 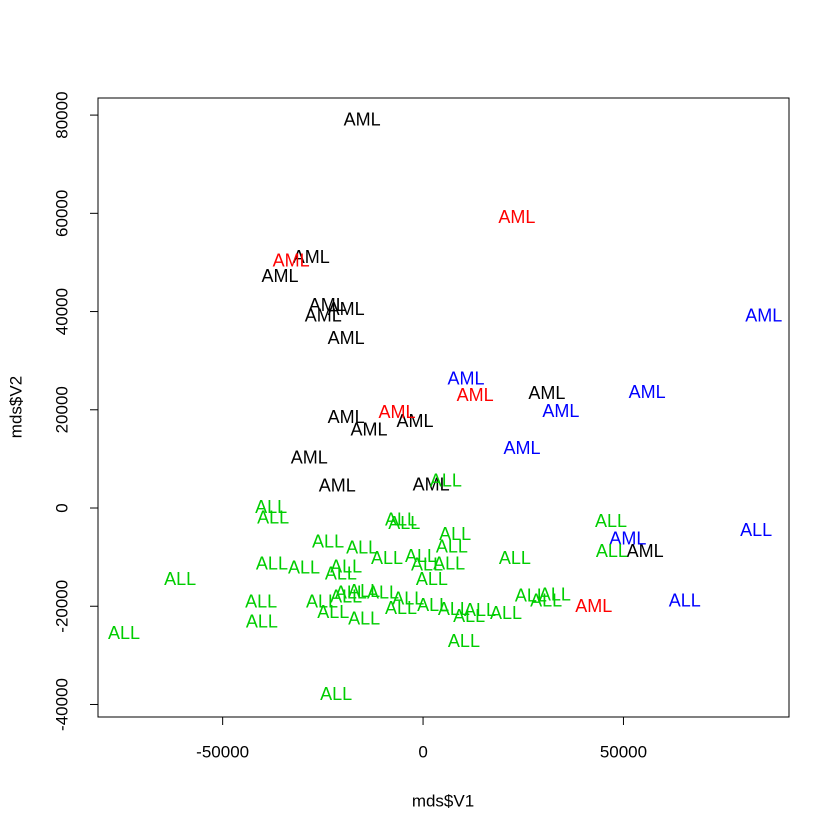 What do you see at coordinates (61, 704) in the screenshot?
I see `y-tick-label: -40000` at bounding box center [61, 704].